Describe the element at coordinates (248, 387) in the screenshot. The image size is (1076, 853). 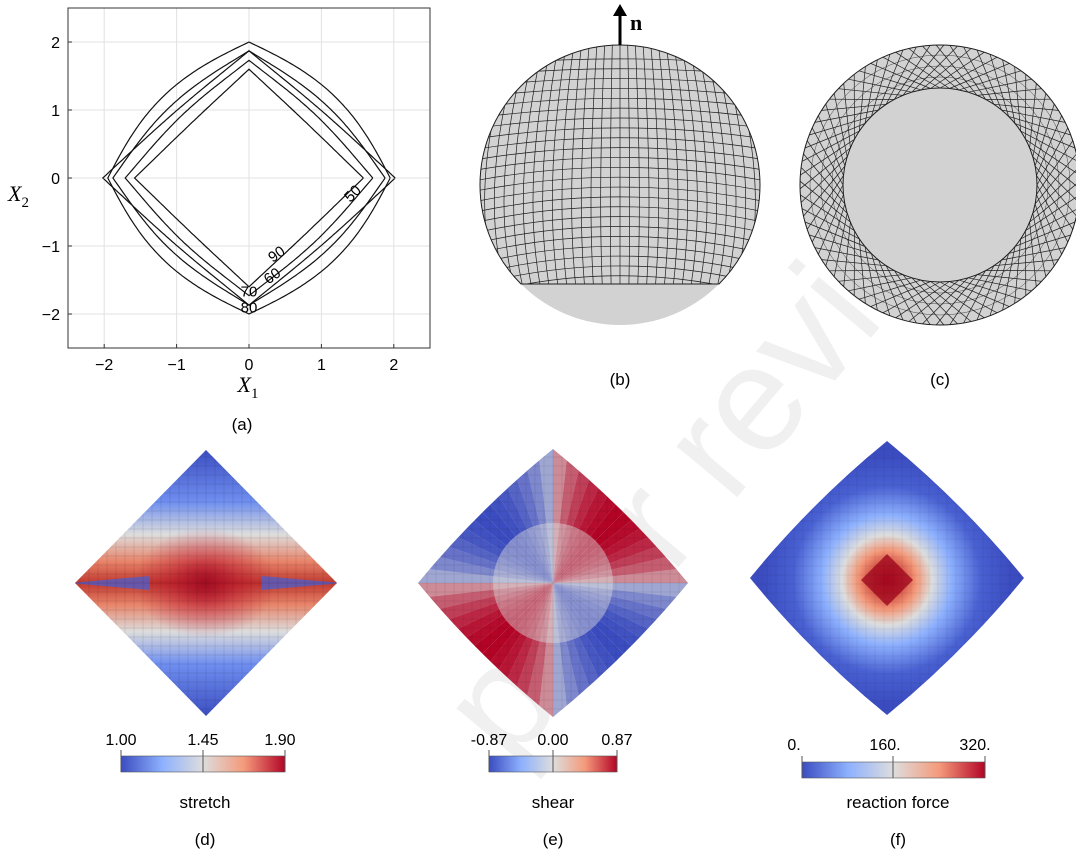
I see `x-axis-label: X1` at that location.